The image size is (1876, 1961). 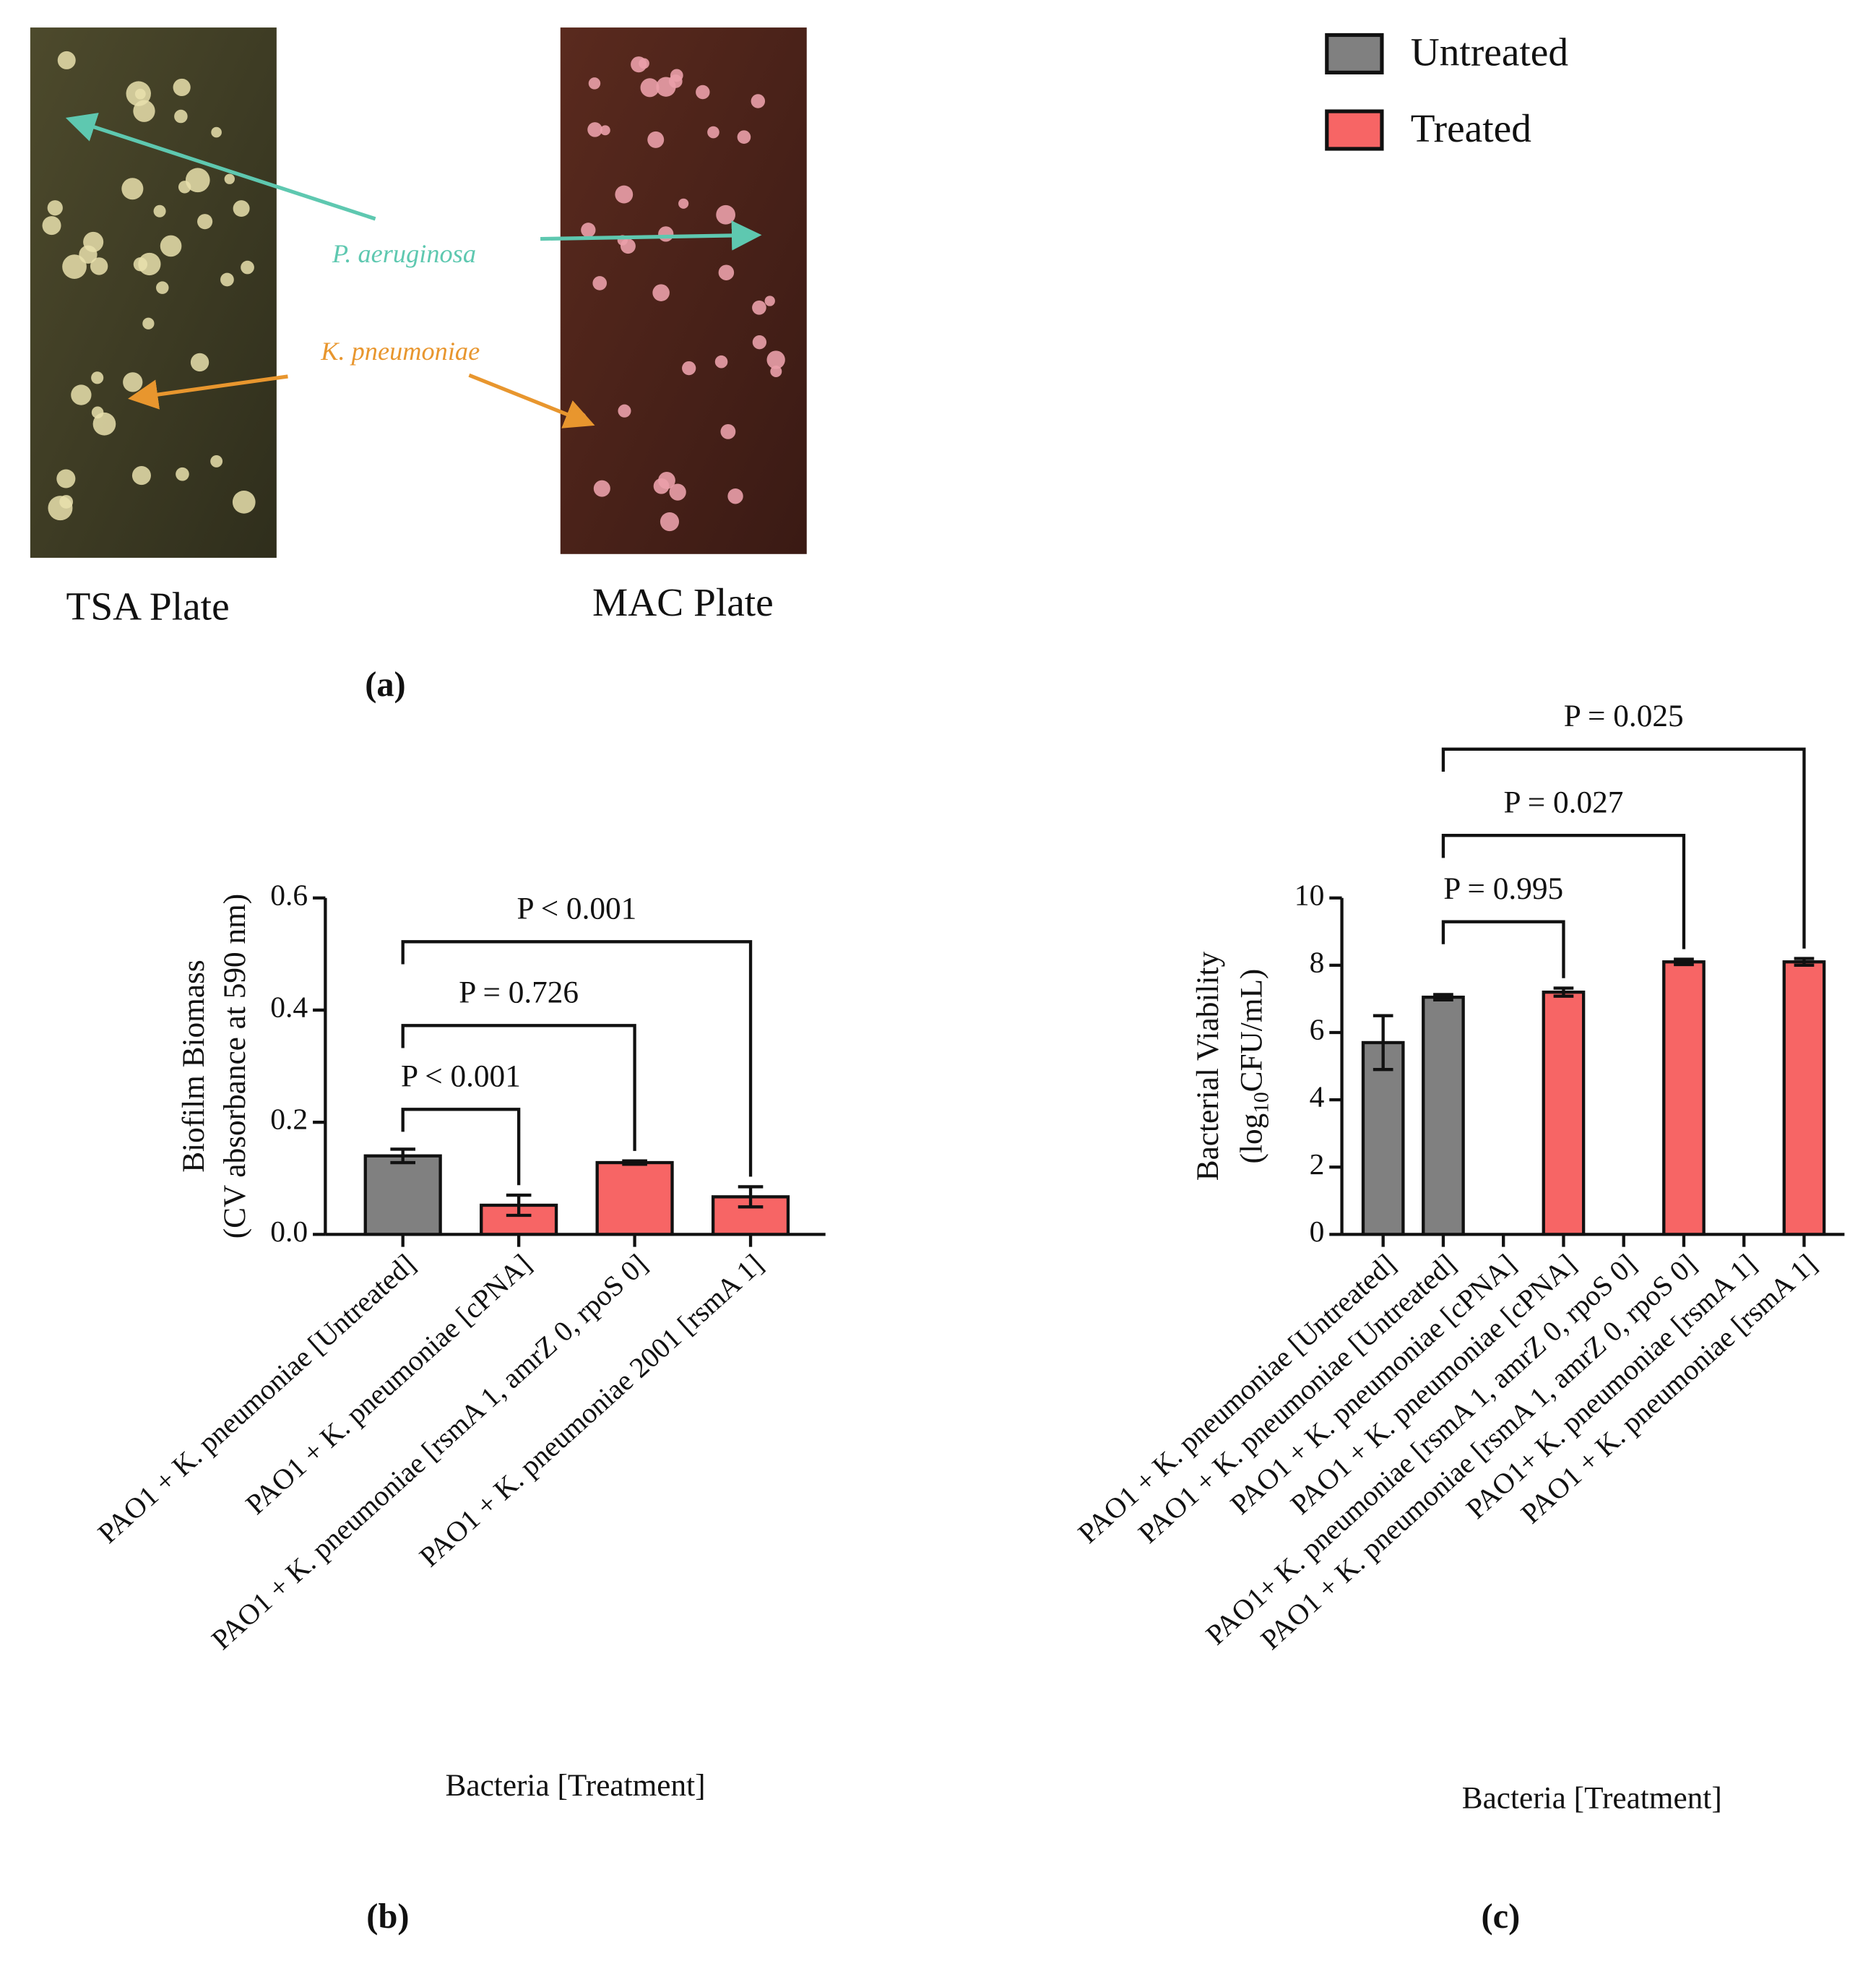 What do you see at coordinates (148, 606) in the screenshot?
I see `plate-label: TSA Plate` at bounding box center [148, 606].